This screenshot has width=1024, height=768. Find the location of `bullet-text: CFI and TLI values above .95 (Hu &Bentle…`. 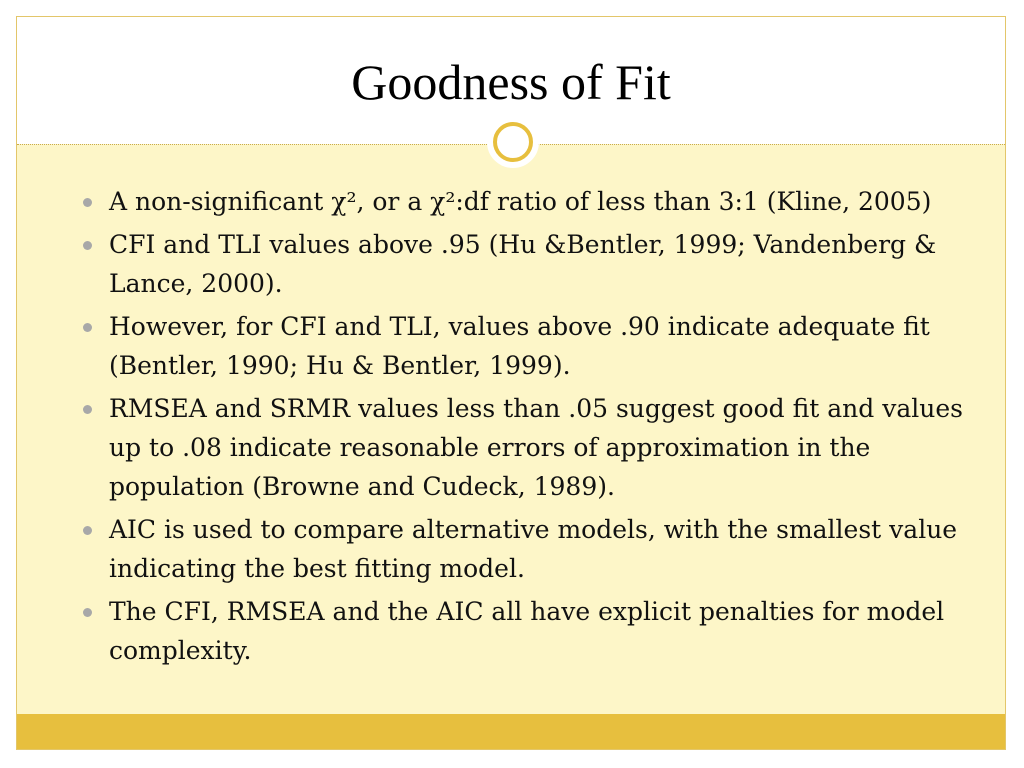

bullet-text: CFI and TLI values above .95 (Hu &Bentle… is located at coordinates (523, 264).